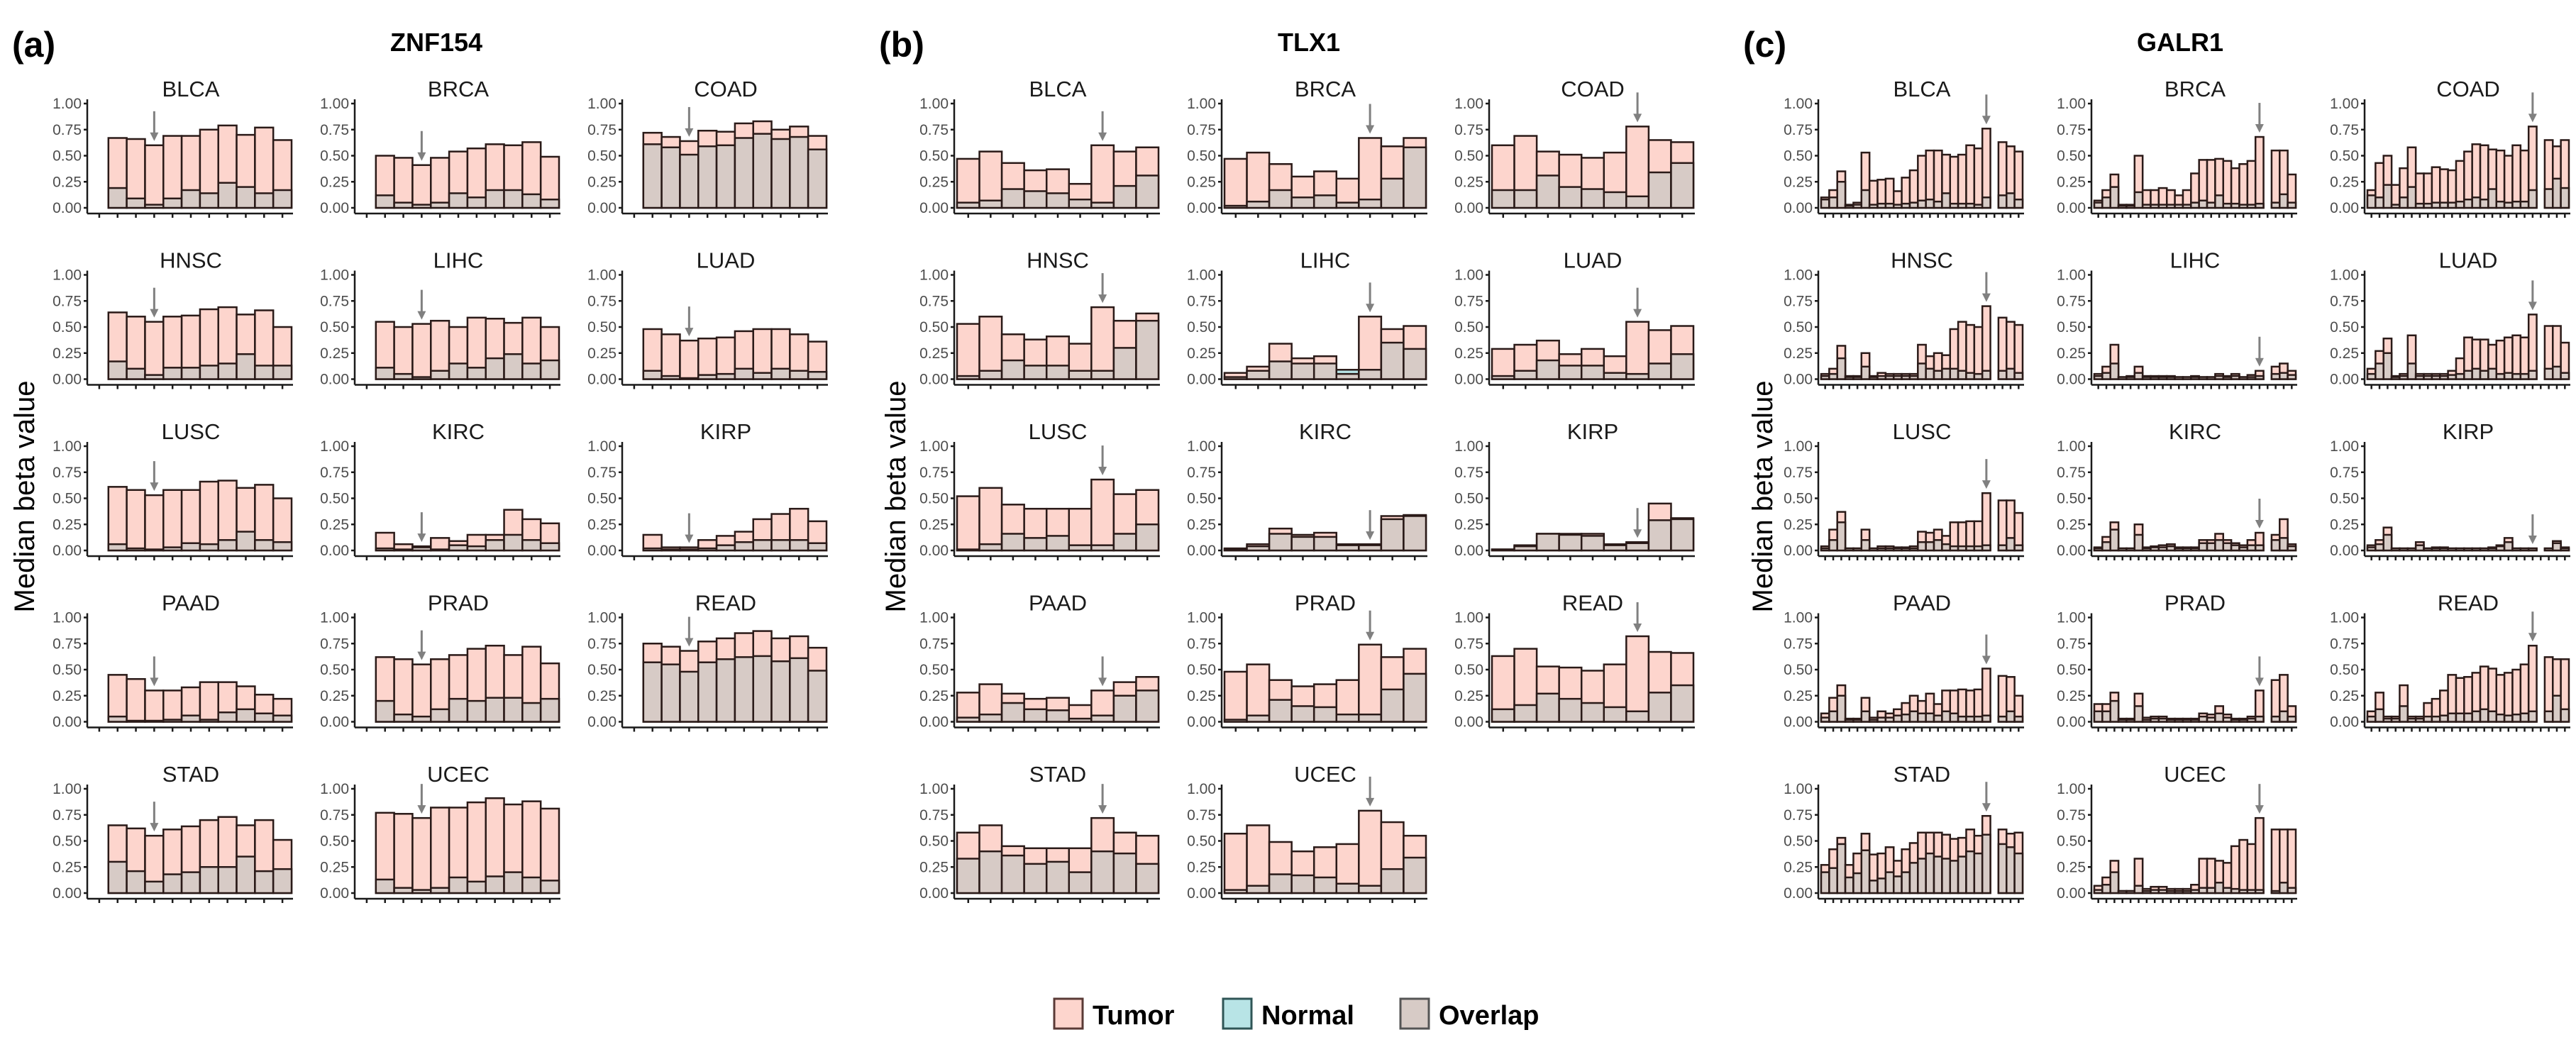 Image resolution: width=2576 pixels, height=1047 pixels. Describe the element at coordinates (1201, 446) in the screenshot. I see `y-tick-label: 1.00` at that location.